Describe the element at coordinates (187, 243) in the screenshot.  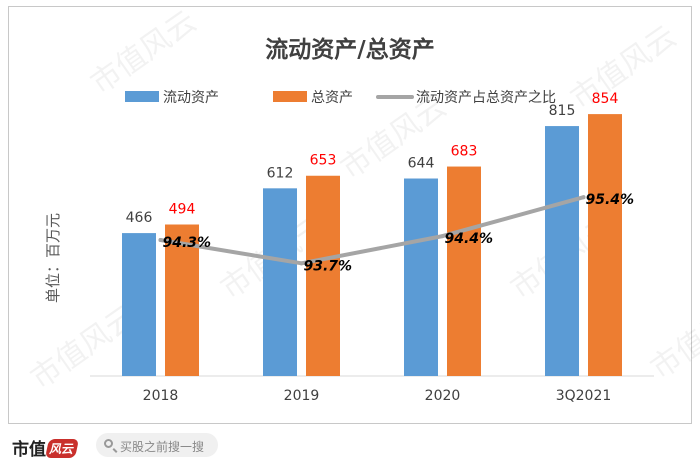
I see `ratio-data-label: 94.3%` at that location.